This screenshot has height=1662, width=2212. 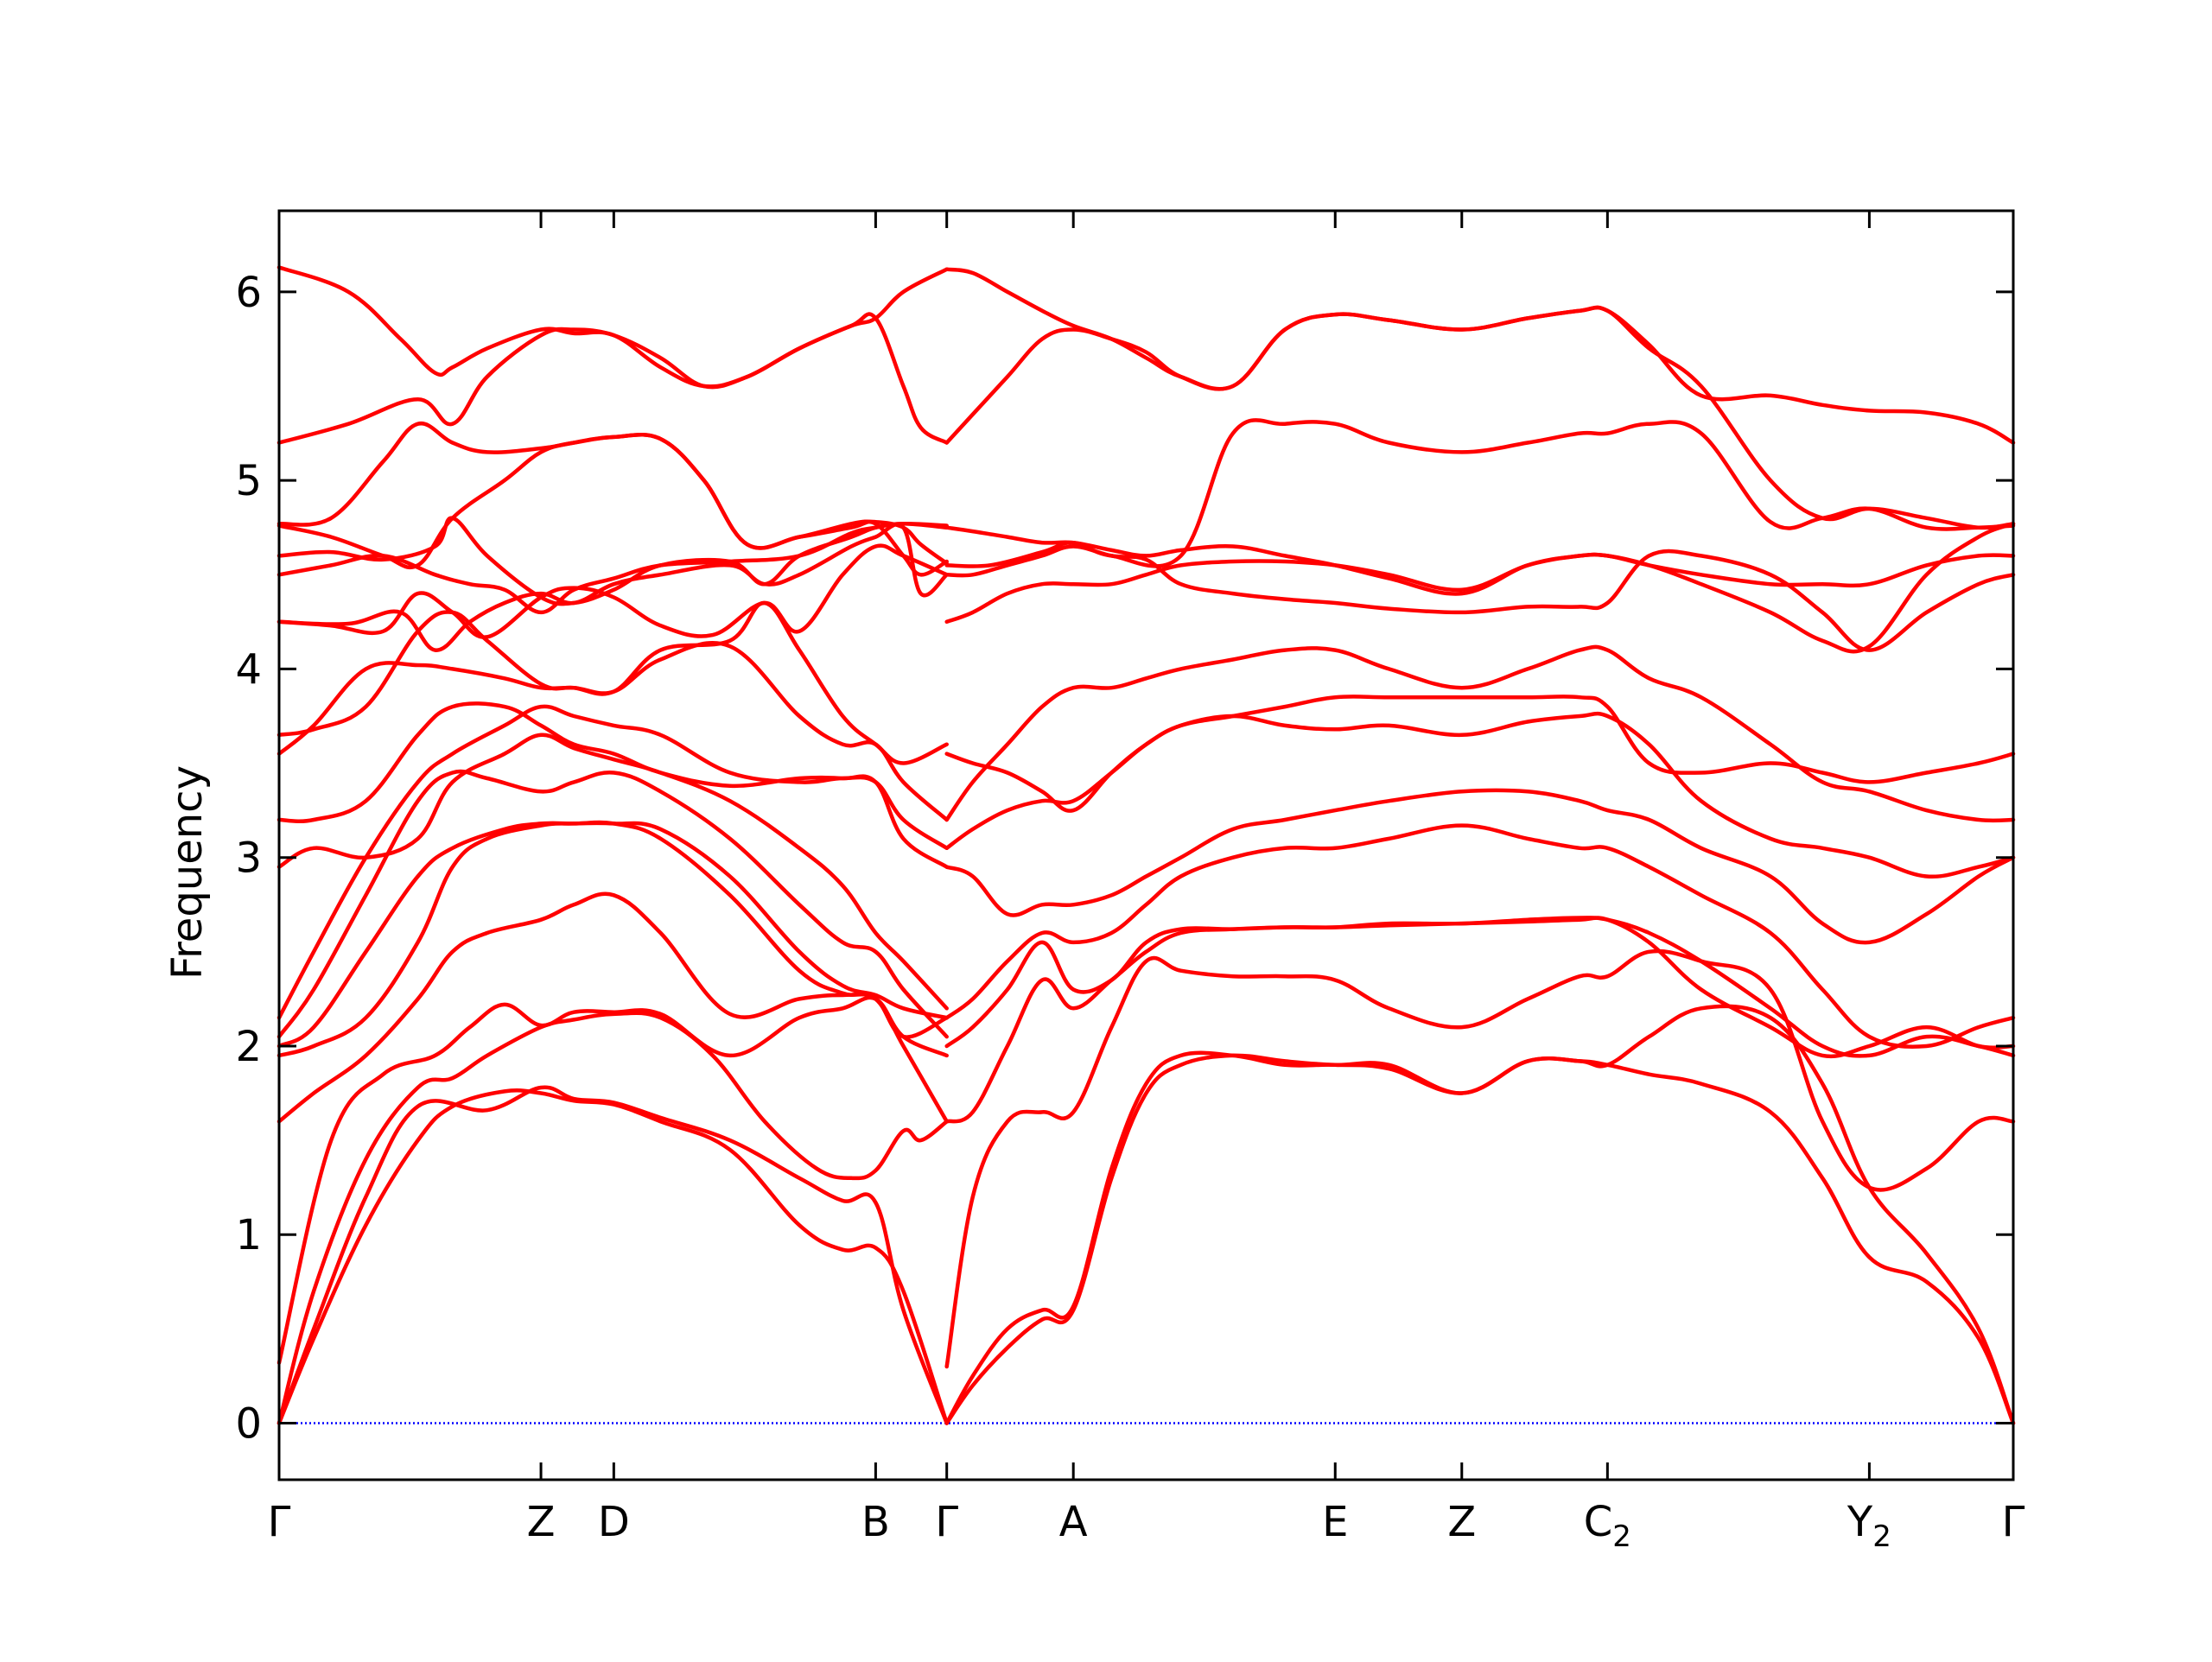 I want to click on y-tick-label: 1, so click(x=248, y=1235).